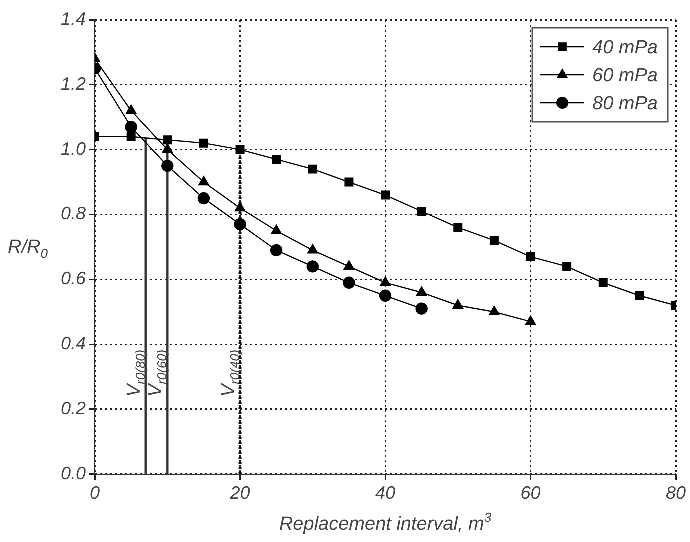  Describe the element at coordinates (625, 75) in the screenshot. I see `legend-label: 60 mPa` at that location.